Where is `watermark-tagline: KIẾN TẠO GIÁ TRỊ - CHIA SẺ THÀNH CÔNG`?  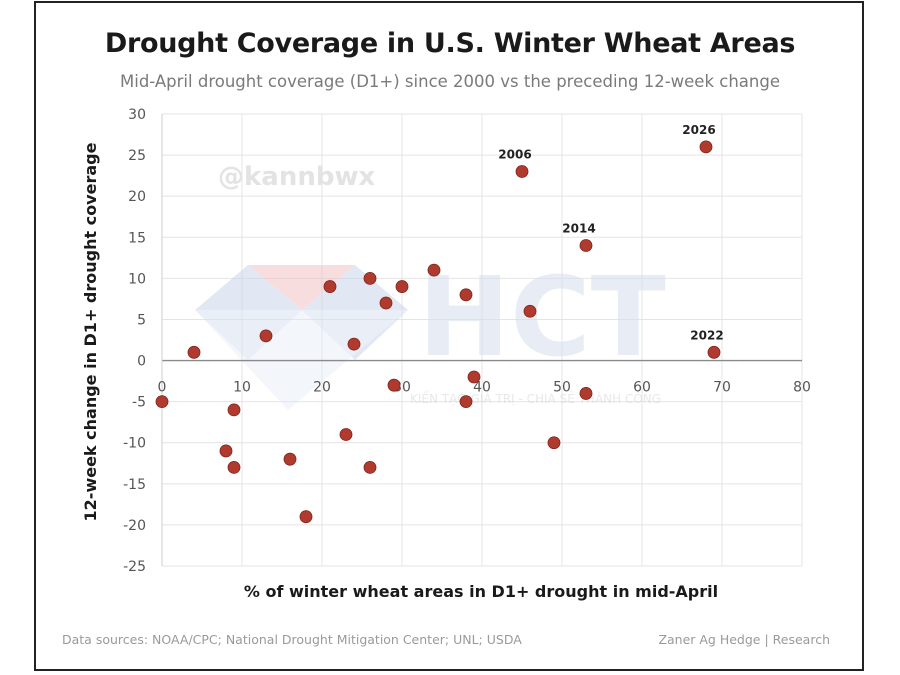
watermark-tagline: KIẾN TẠO GIÁ TRỊ - CHIA SẺ THÀNH CÔNG is located at coordinates (535, 398).